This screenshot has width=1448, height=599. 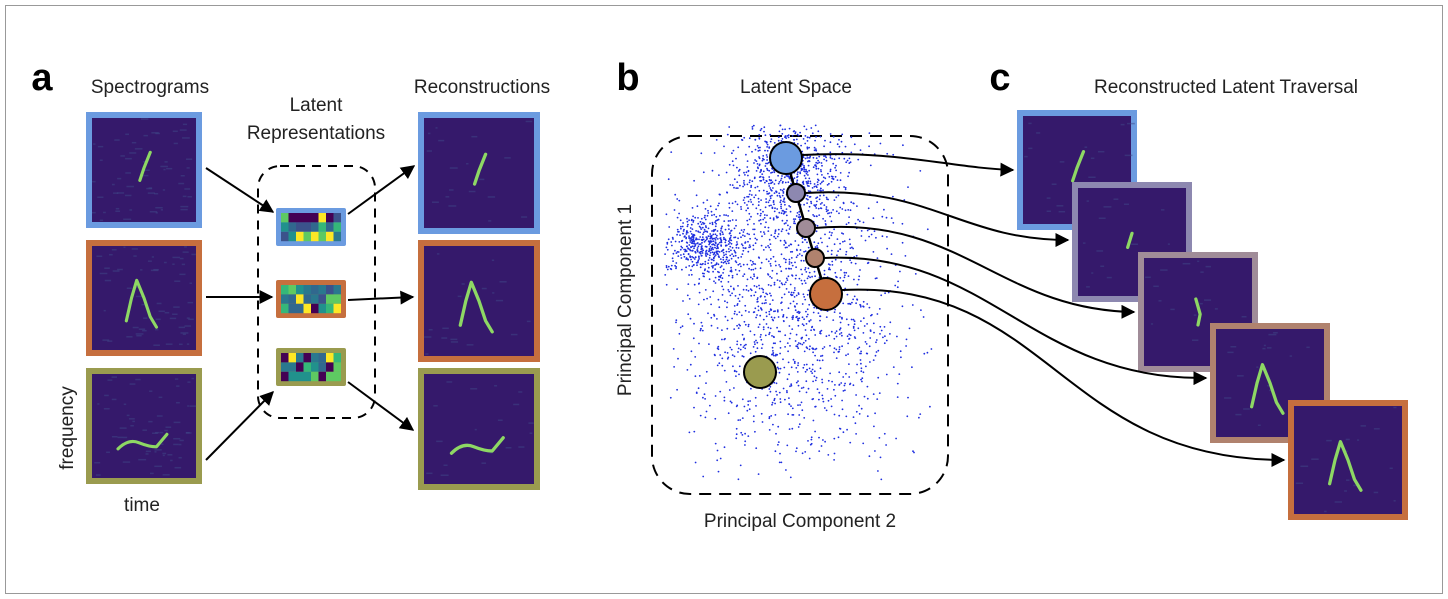 I want to click on arrow, so click(x=380, y=406).